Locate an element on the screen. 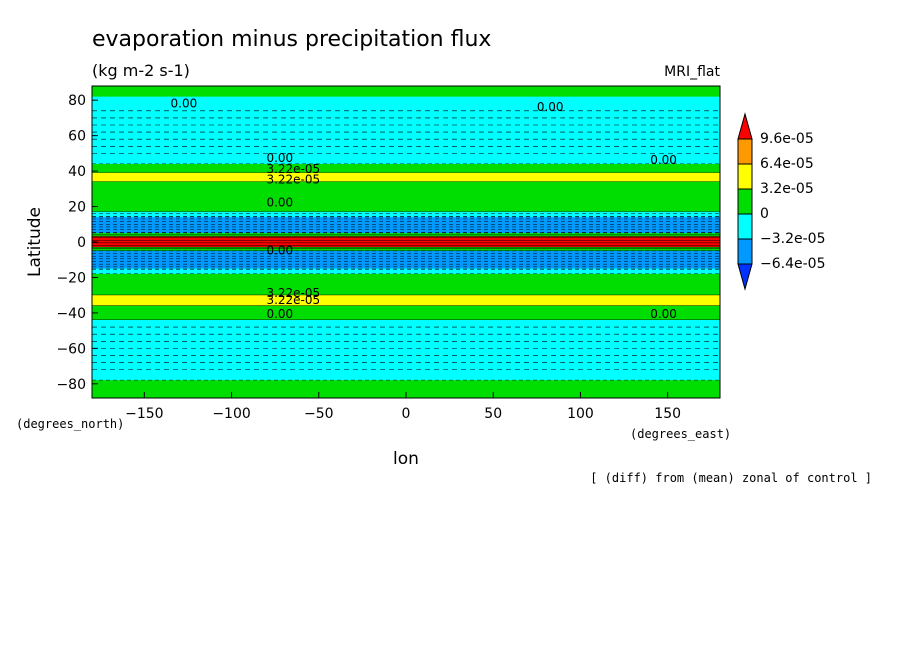  chart-subtitle: (kg m-2 s-1) is located at coordinates (141, 70).